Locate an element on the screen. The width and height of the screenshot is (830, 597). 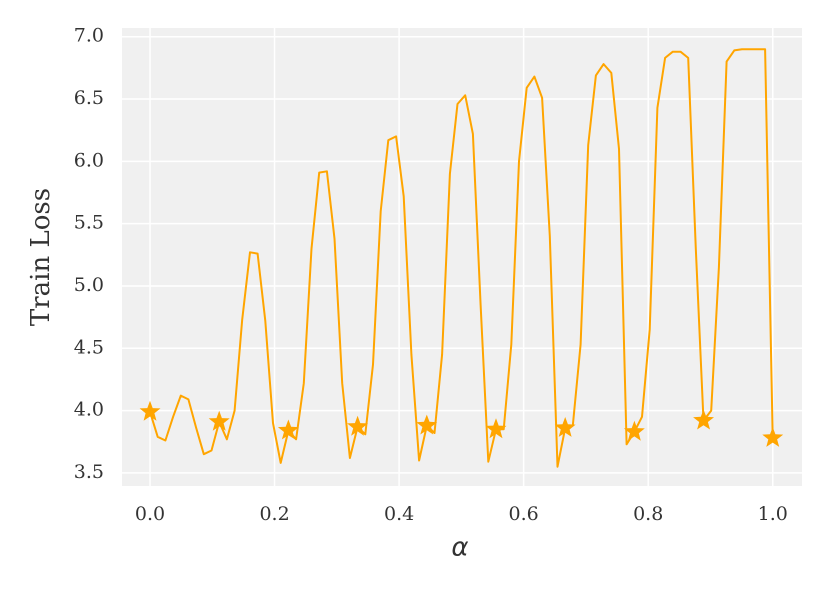
y-tick-label: 4.0 is located at coordinates (89, 410).